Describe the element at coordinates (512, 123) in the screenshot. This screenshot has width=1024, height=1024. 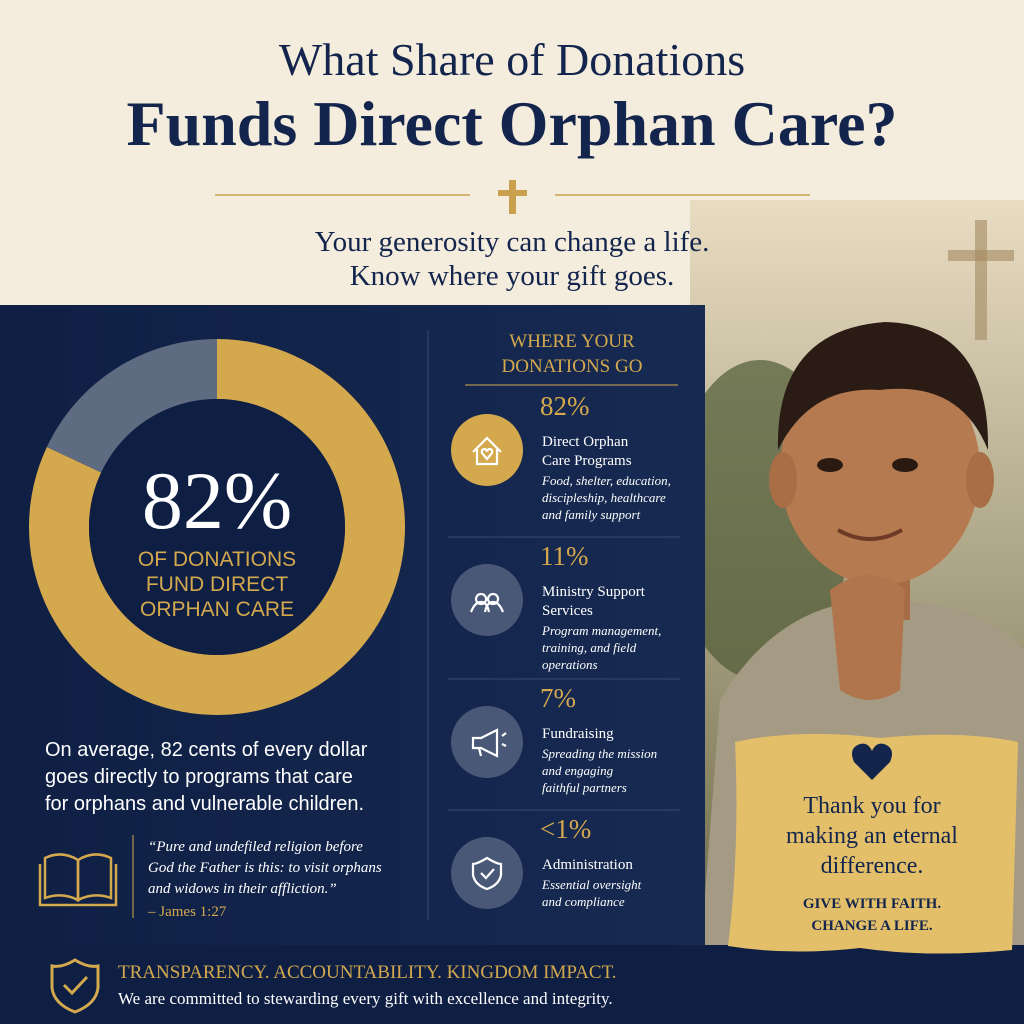
I see `title: Funds Direct Orphan Care?` at that location.